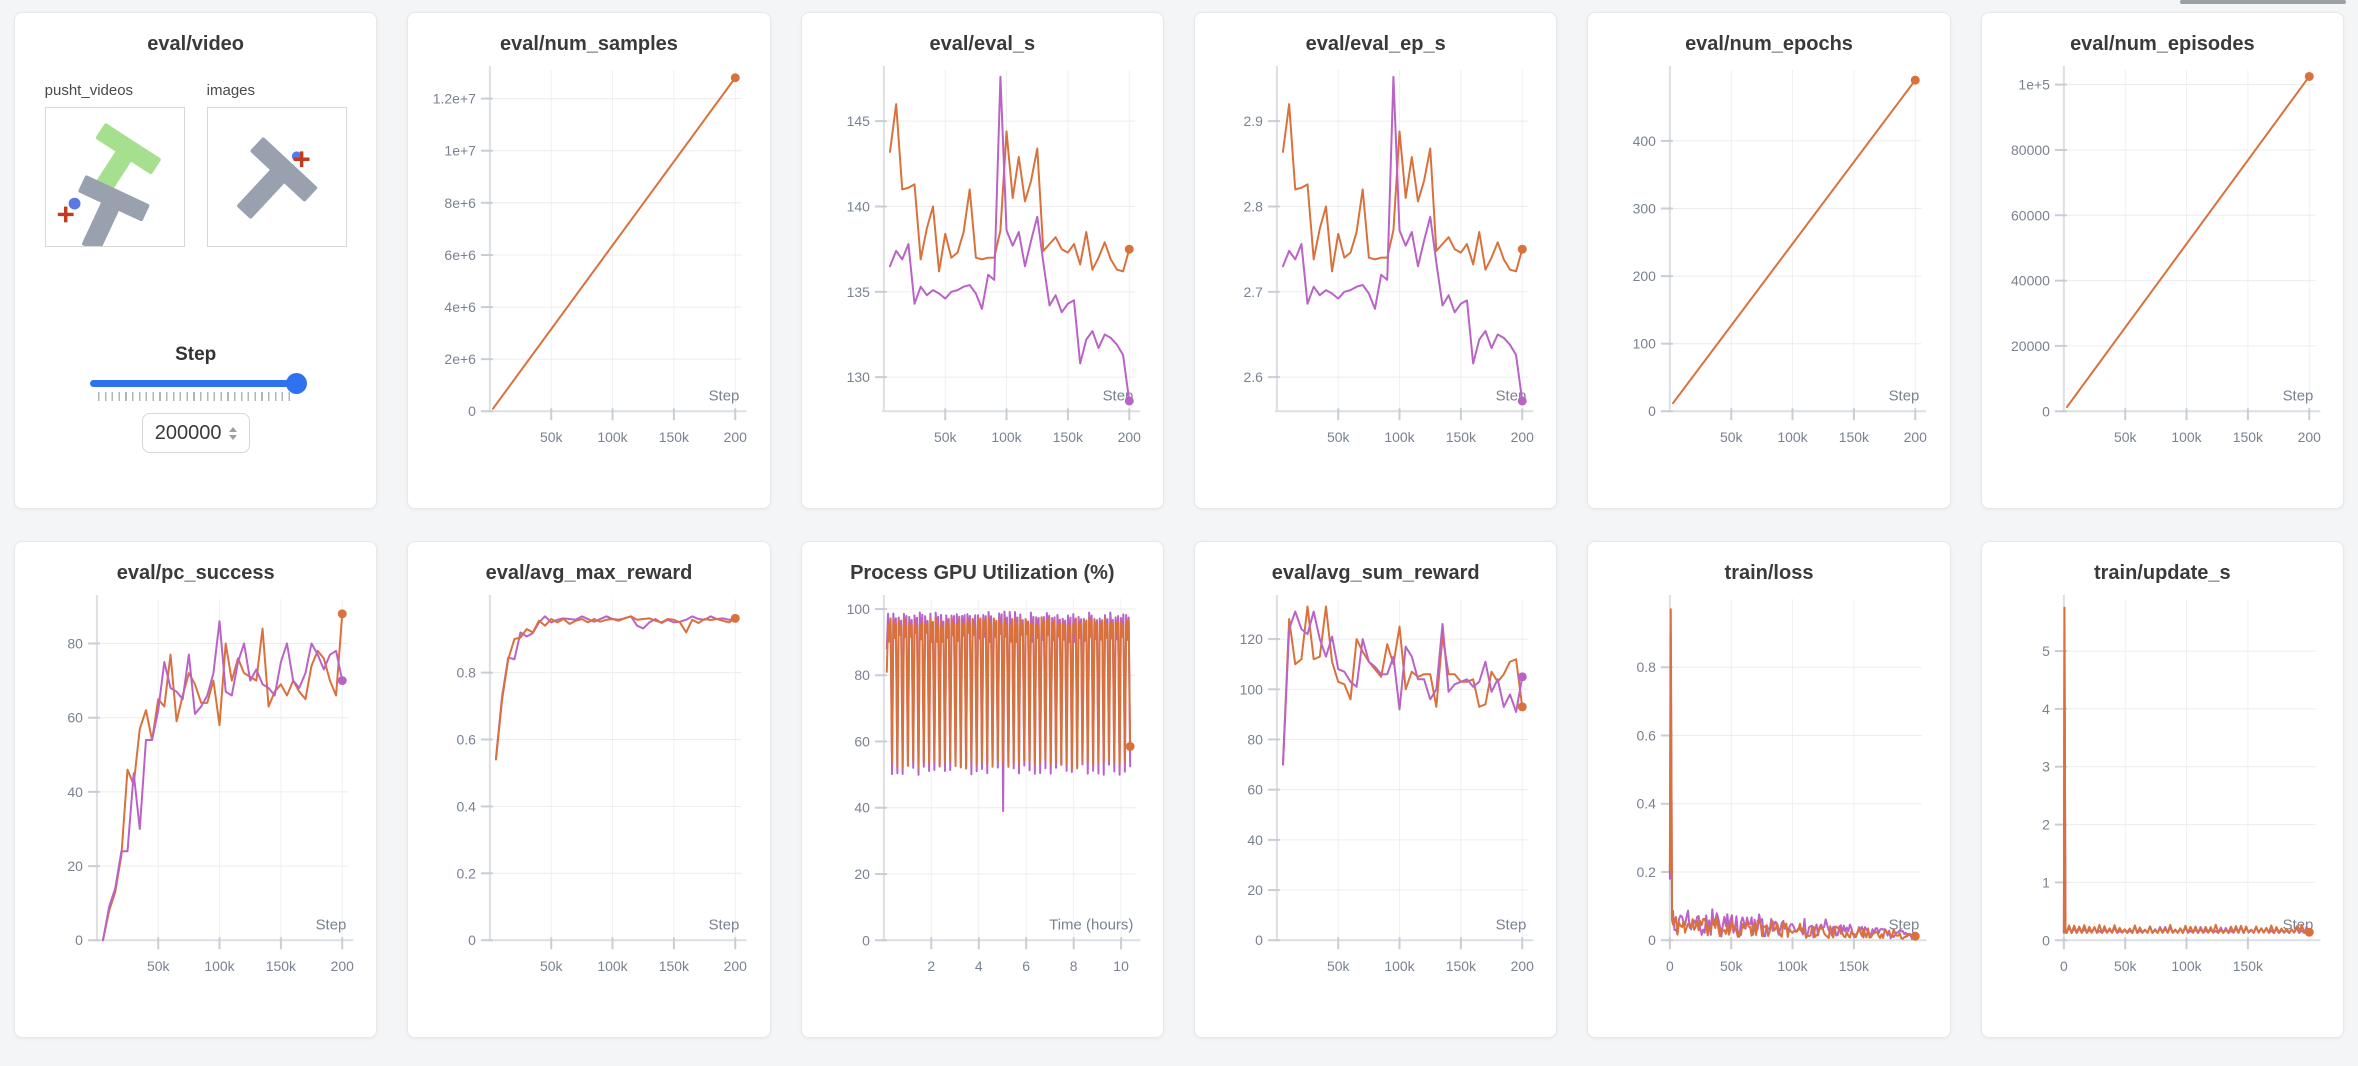  What do you see at coordinates (196, 260) in the screenshot?
I see `panel-eval-video: eval/video pusht_videos` at bounding box center [196, 260].